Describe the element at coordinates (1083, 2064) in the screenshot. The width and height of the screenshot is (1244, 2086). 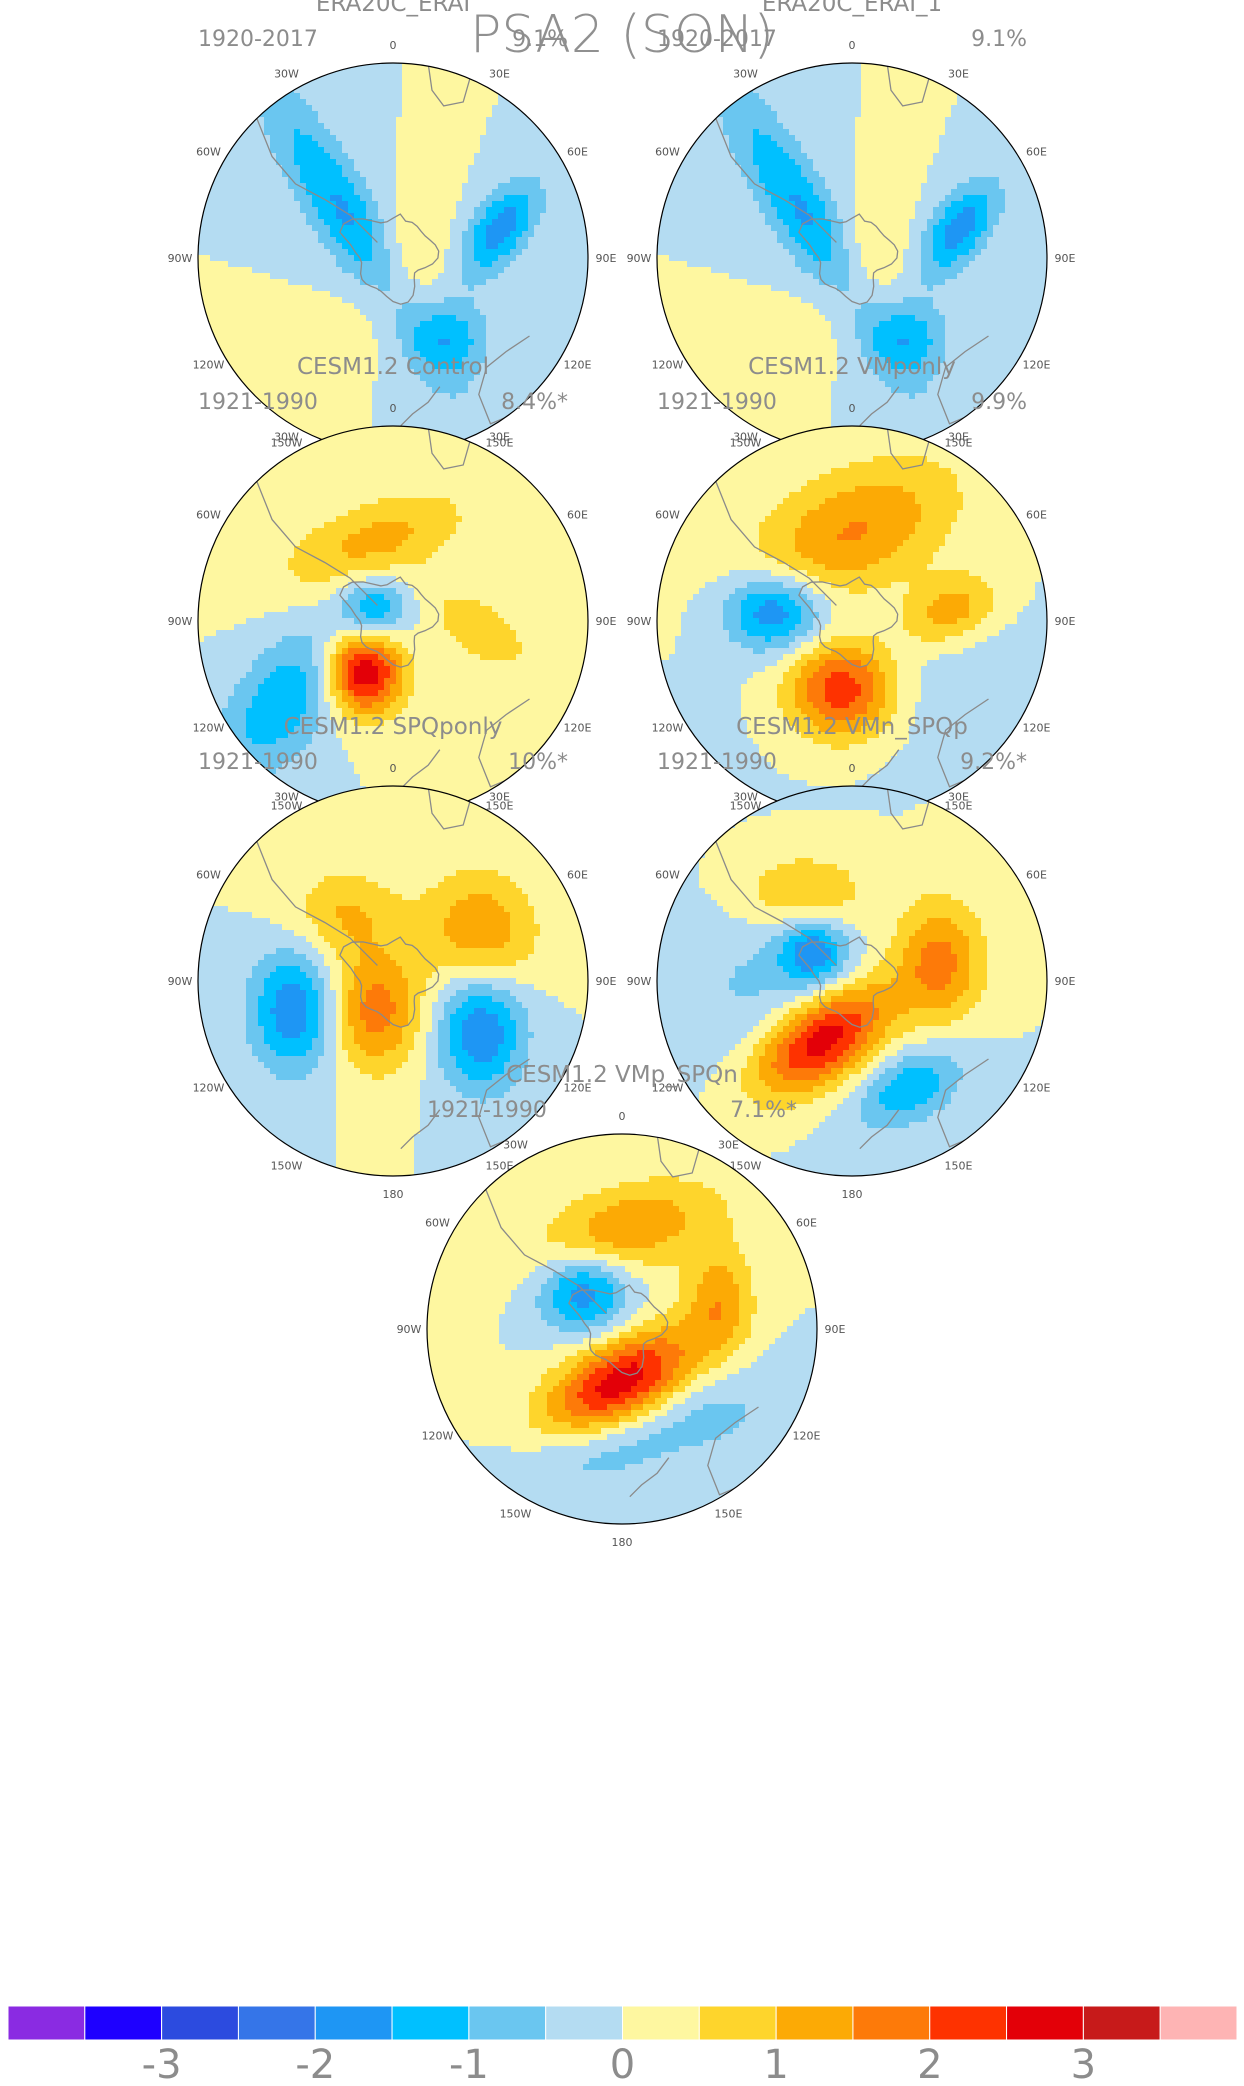
I see `colorbar-tick-label: 3` at that location.